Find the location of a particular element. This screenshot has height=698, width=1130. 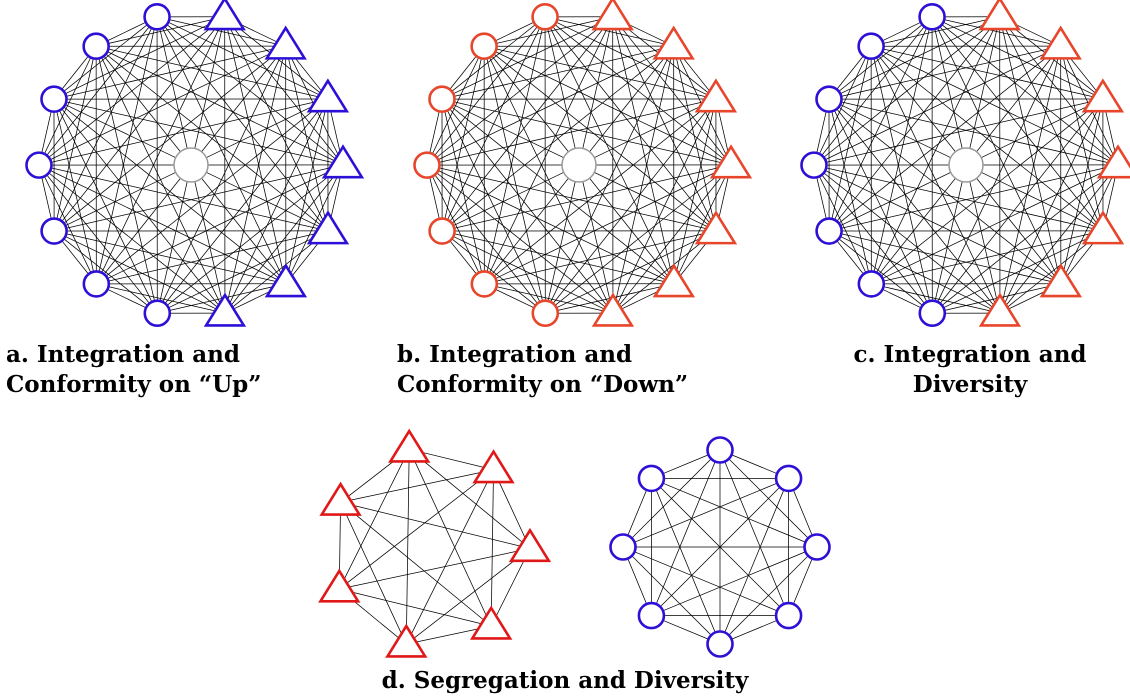

edges is located at coordinates (191, 165).